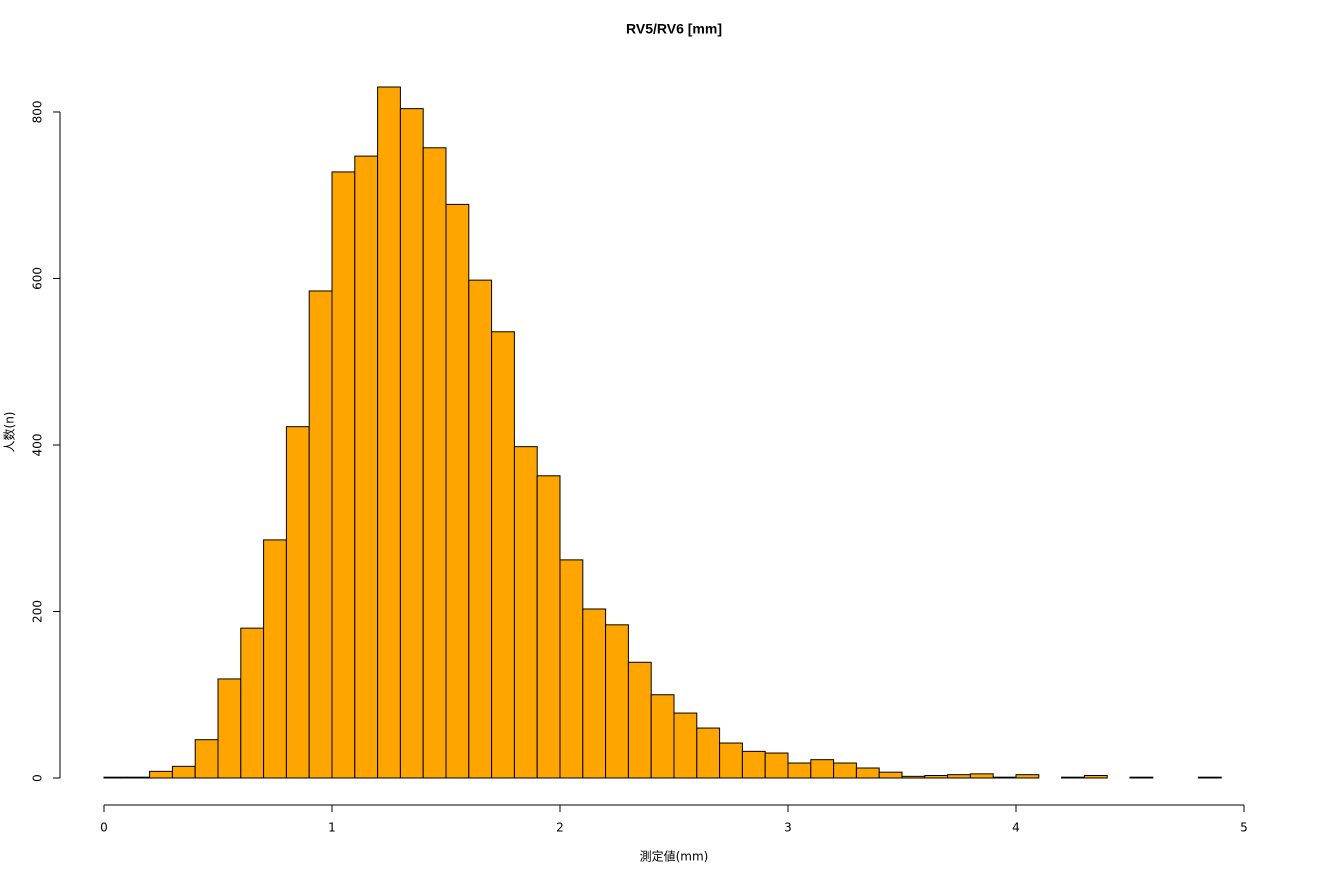  What do you see at coordinates (1244, 828) in the screenshot?
I see `x-tick-label: 5` at bounding box center [1244, 828].